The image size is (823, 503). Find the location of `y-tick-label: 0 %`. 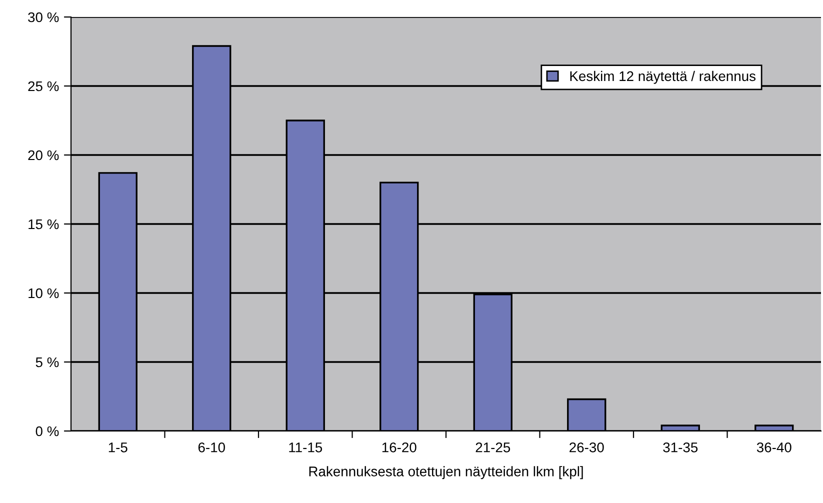

y-tick-label: 0 % is located at coordinates (47, 431).